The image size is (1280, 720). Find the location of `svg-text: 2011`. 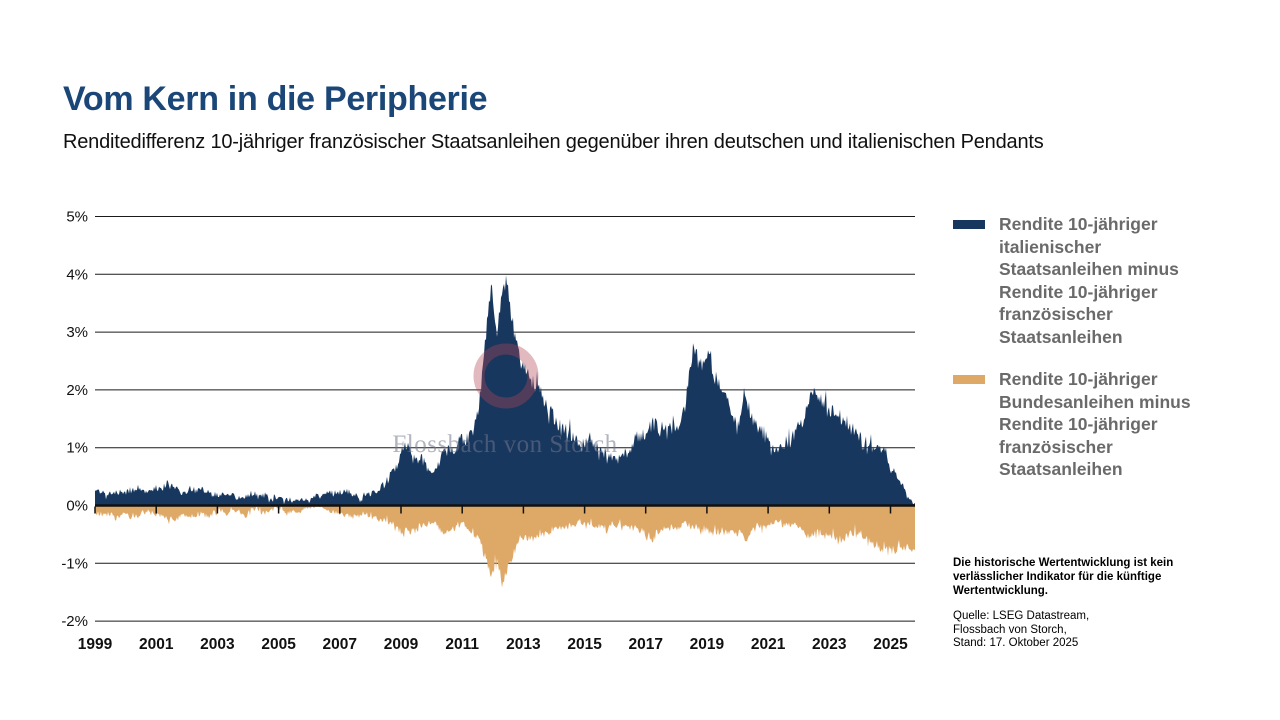

svg-text: 2011 is located at coordinates (462, 644).